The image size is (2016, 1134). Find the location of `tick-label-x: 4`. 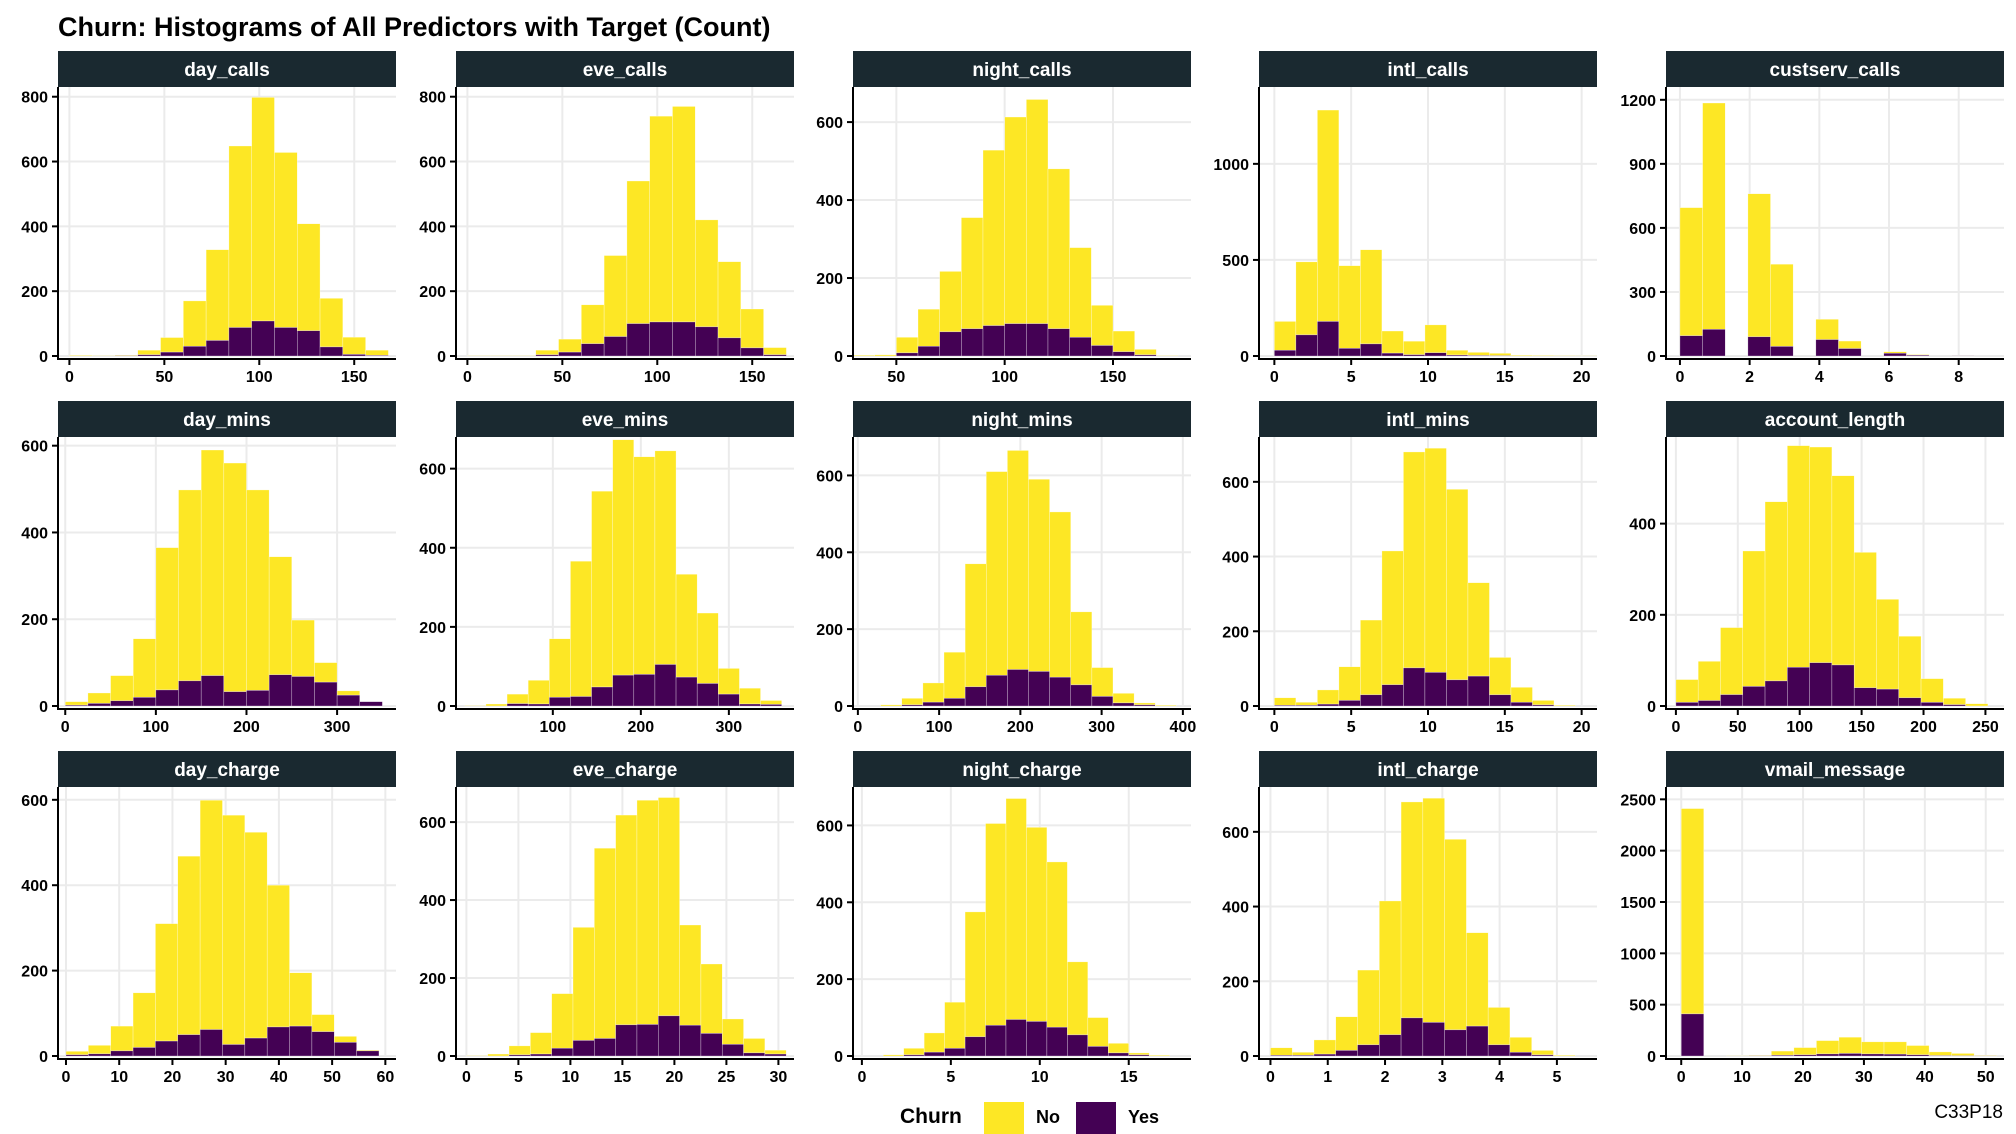

tick-label-x: 4 is located at coordinates (1499, 1077).